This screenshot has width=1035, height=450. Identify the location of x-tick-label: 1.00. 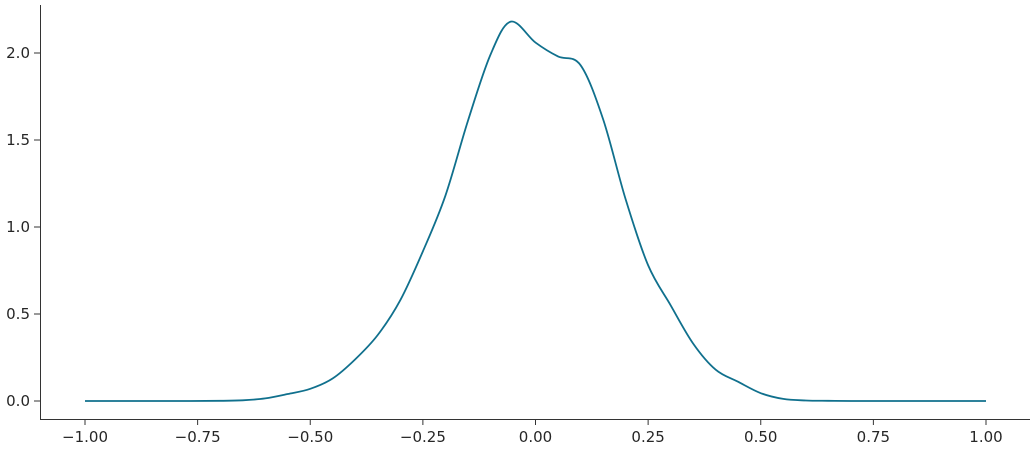
(985, 437).